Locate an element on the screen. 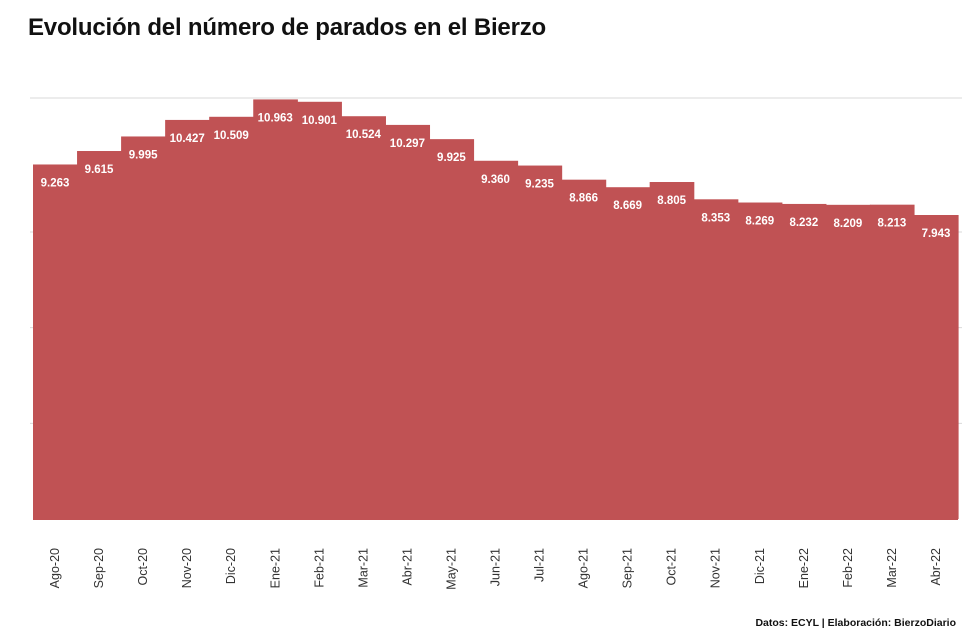  value-label: 10.524 is located at coordinates (364, 135).